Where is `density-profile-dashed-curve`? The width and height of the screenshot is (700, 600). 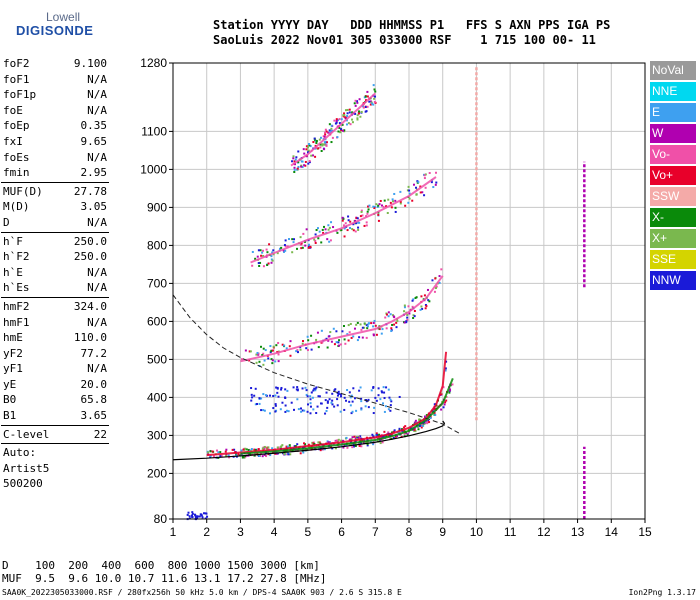
density-profile-dashed-curve is located at coordinates (316, 364).